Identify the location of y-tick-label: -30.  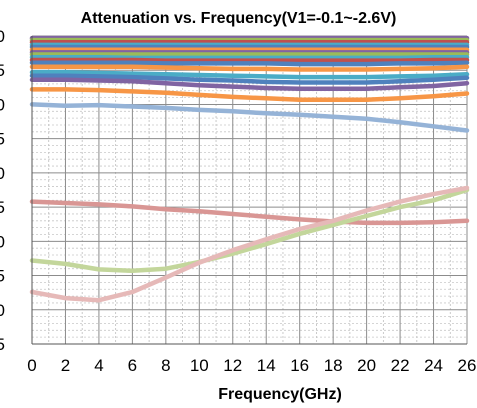
(2, 104).